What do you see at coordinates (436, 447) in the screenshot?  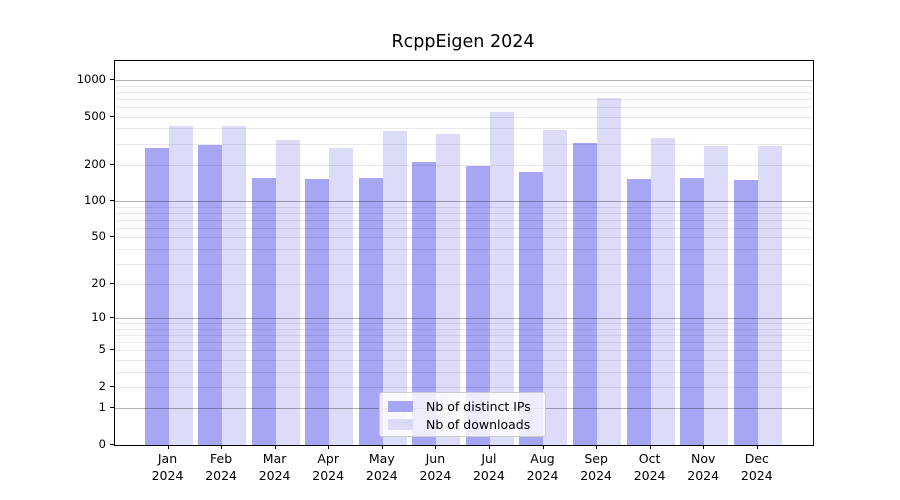 I see `x-tick-jun` at bounding box center [436, 447].